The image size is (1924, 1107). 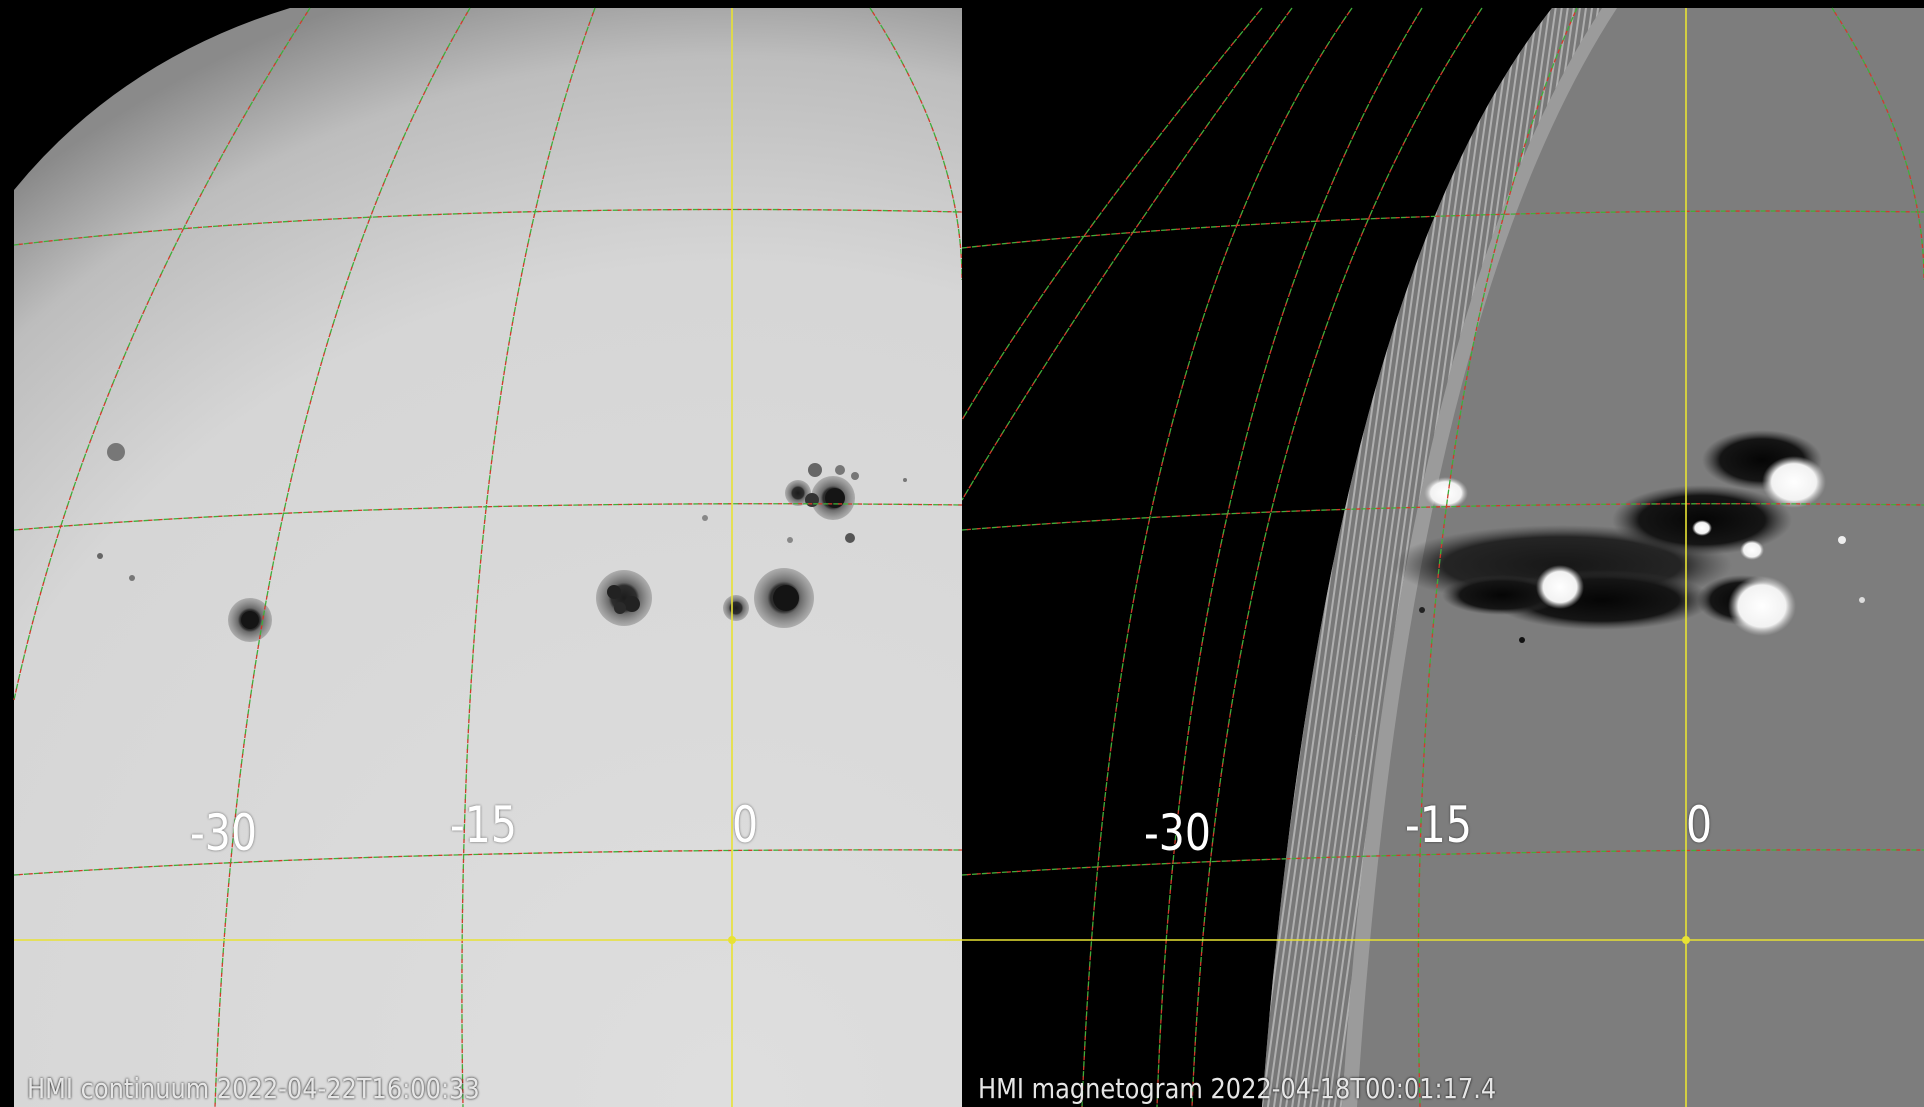 What do you see at coordinates (253, 1088) in the screenshot?
I see `continuum-caption: HMI continuum 2022-04-22T16:00:33` at bounding box center [253, 1088].